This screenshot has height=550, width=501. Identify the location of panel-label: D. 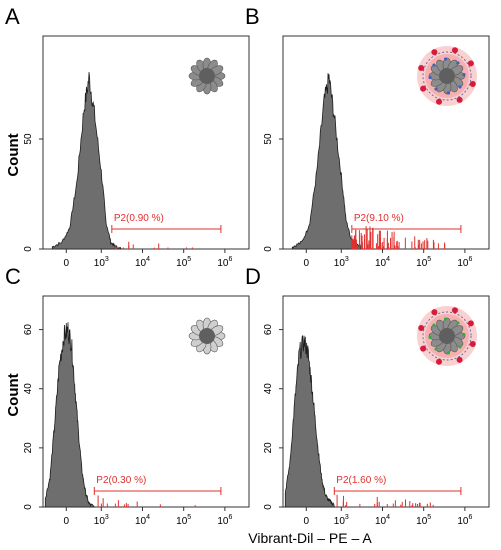
(253, 276).